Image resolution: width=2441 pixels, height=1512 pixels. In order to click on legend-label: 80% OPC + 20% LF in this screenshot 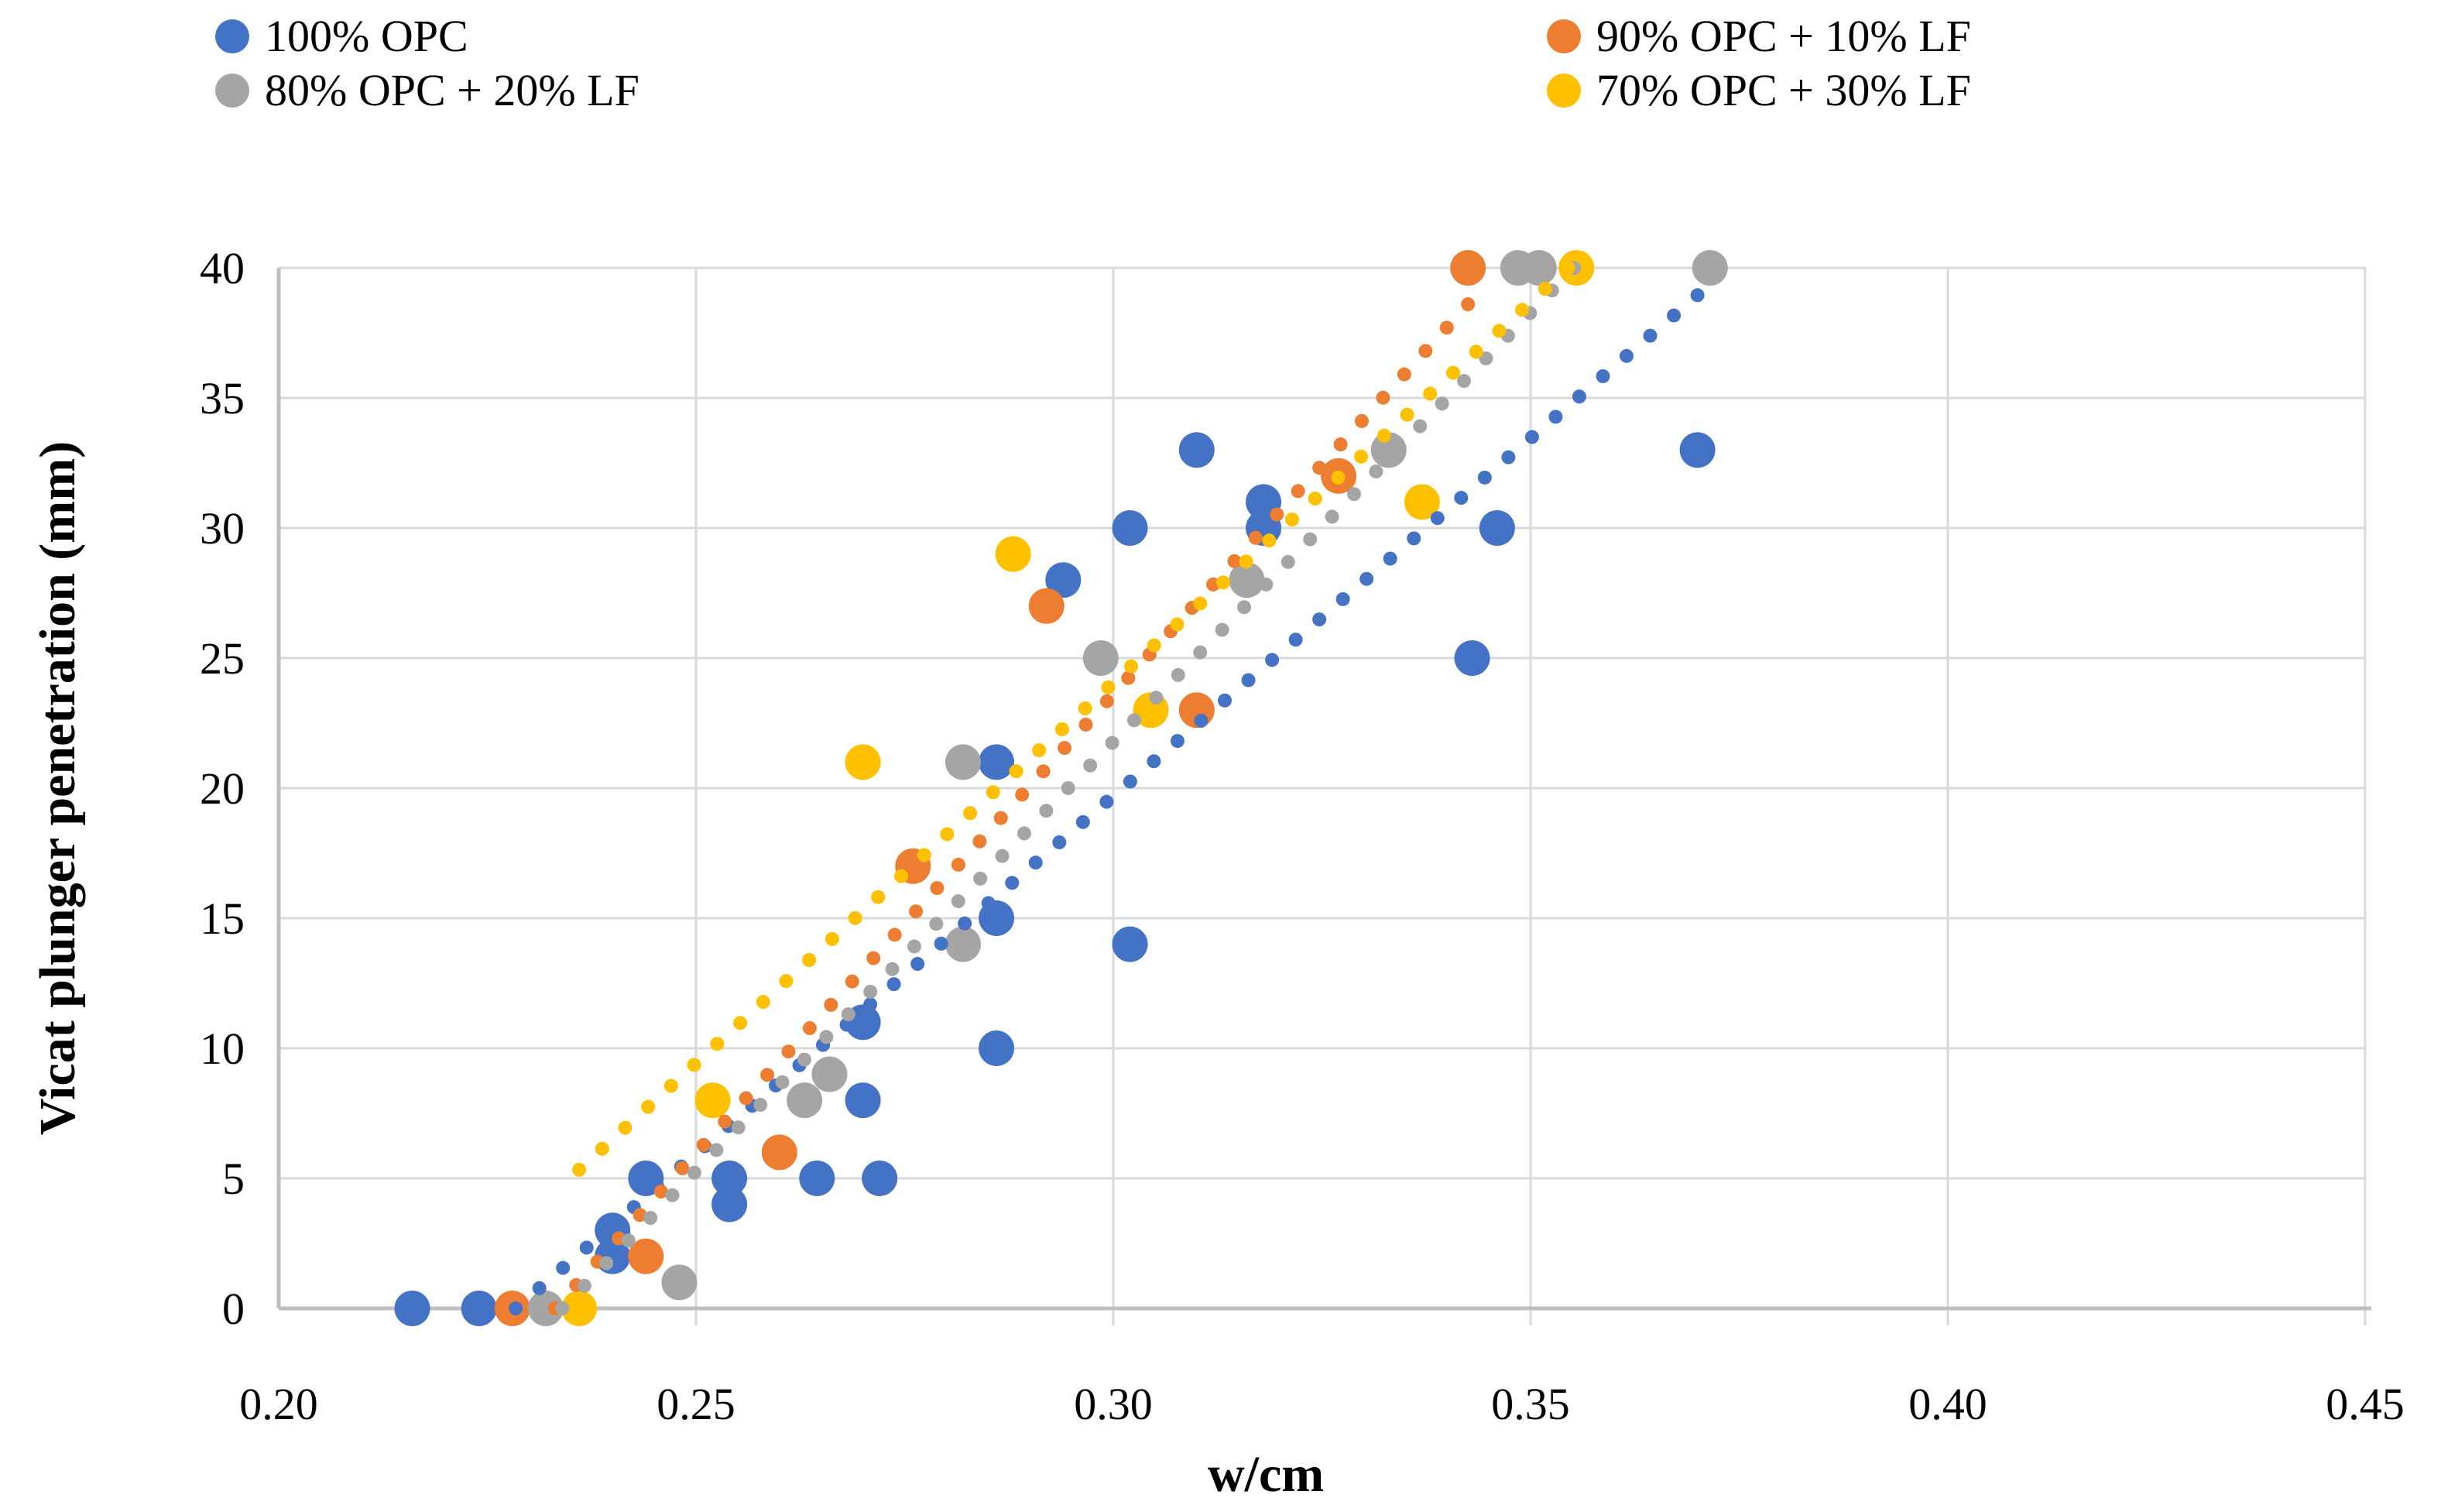, I will do `click(452, 90)`.